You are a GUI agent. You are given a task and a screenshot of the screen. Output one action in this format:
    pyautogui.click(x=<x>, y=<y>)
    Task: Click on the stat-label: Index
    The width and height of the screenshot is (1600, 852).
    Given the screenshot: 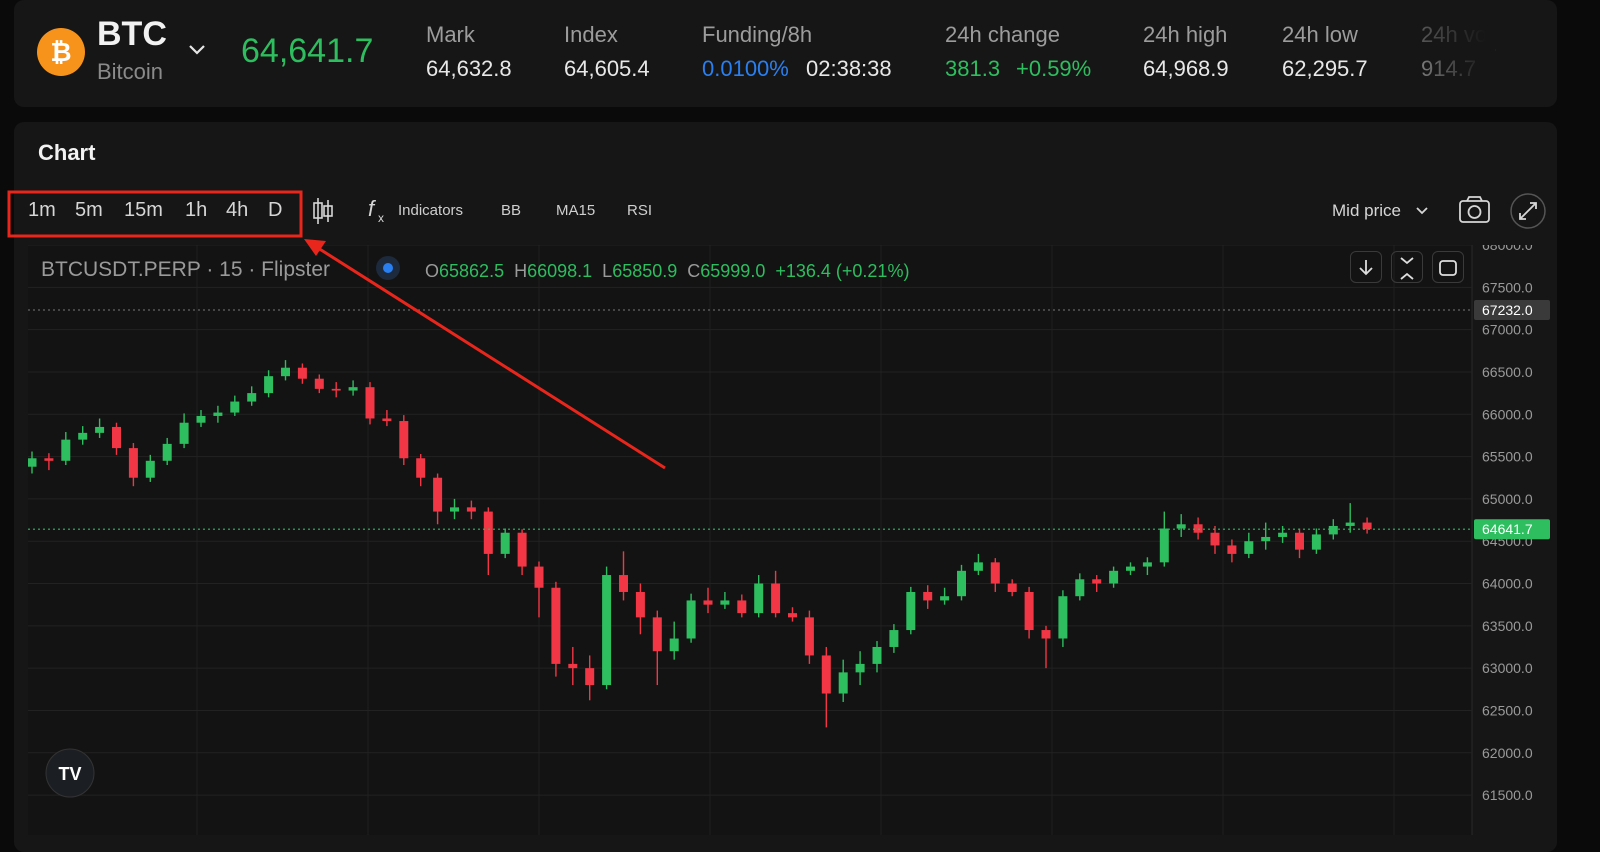 What is the action you would take?
    pyautogui.click(x=591, y=34)
    